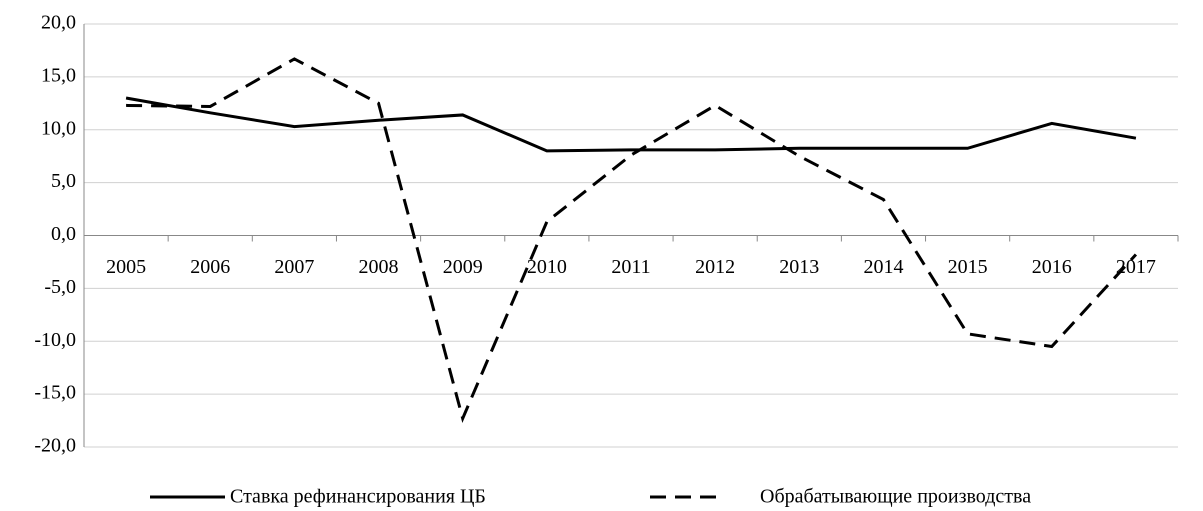 The image size is (1203, 511). Describe the element at coordinates (294, 267) in the screenshot. I see `x-tick-label: 2007` at that location.